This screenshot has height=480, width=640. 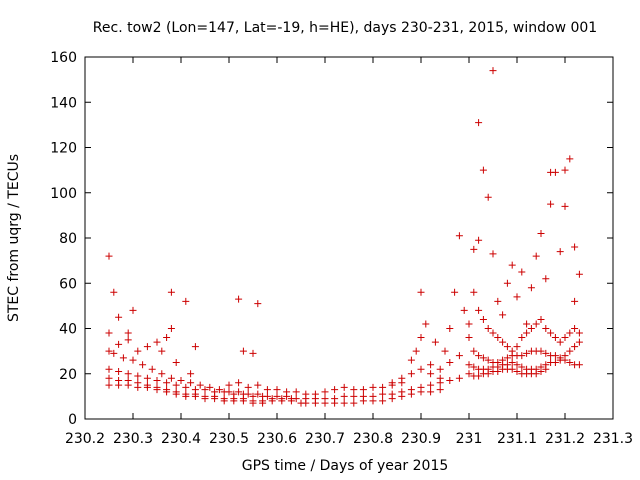 What do you see at coordinates (68, 284) in the screenshot?
I see `y-tick-label: 60` at bounding box center [68, 284].